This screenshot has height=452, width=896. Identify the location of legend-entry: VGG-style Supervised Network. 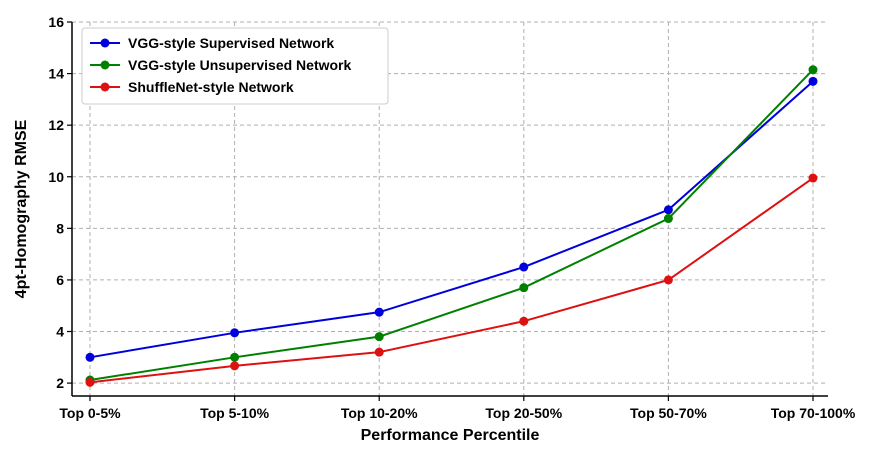
(212, 43).